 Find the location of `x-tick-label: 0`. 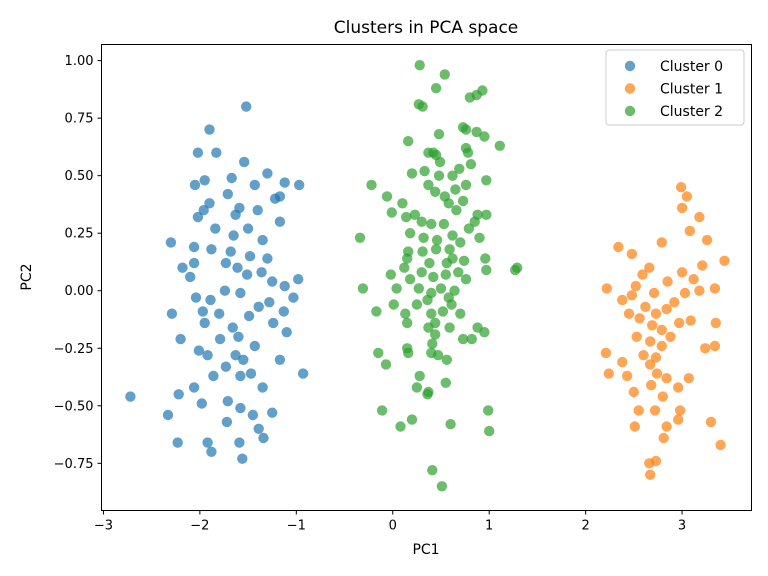

x-tick-label: 0 is located at coordinates (393, 526).